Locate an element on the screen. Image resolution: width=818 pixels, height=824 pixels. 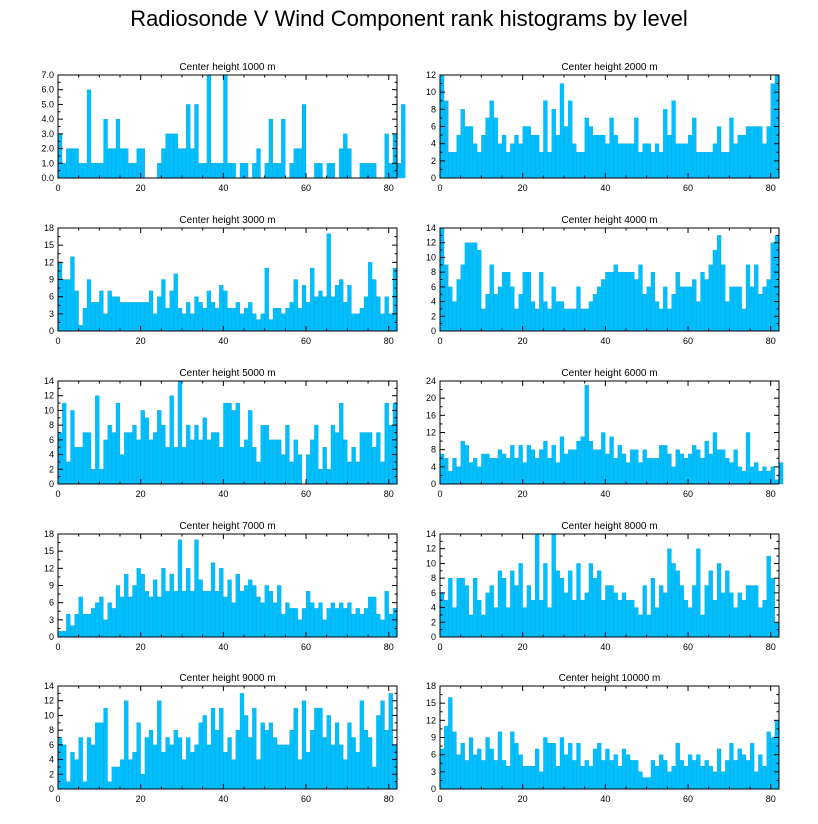
y-tick-label: 0 is located at coordinates (433, 789).